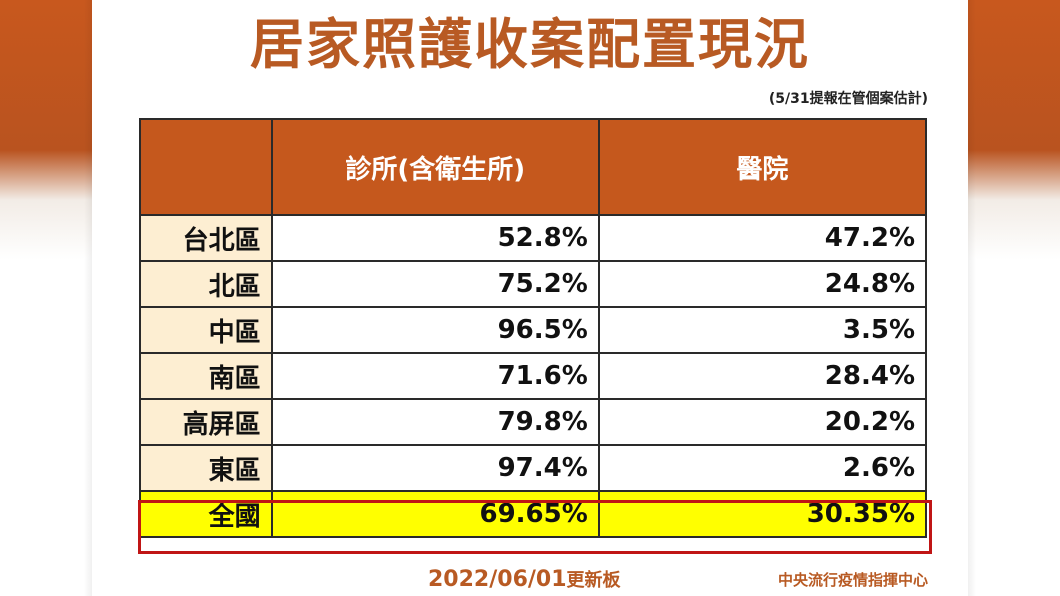  Describe the element at coordinates (852, 580) in the screenshot. I see `source-agency: 中央流行疫情指揮中心` at that location.